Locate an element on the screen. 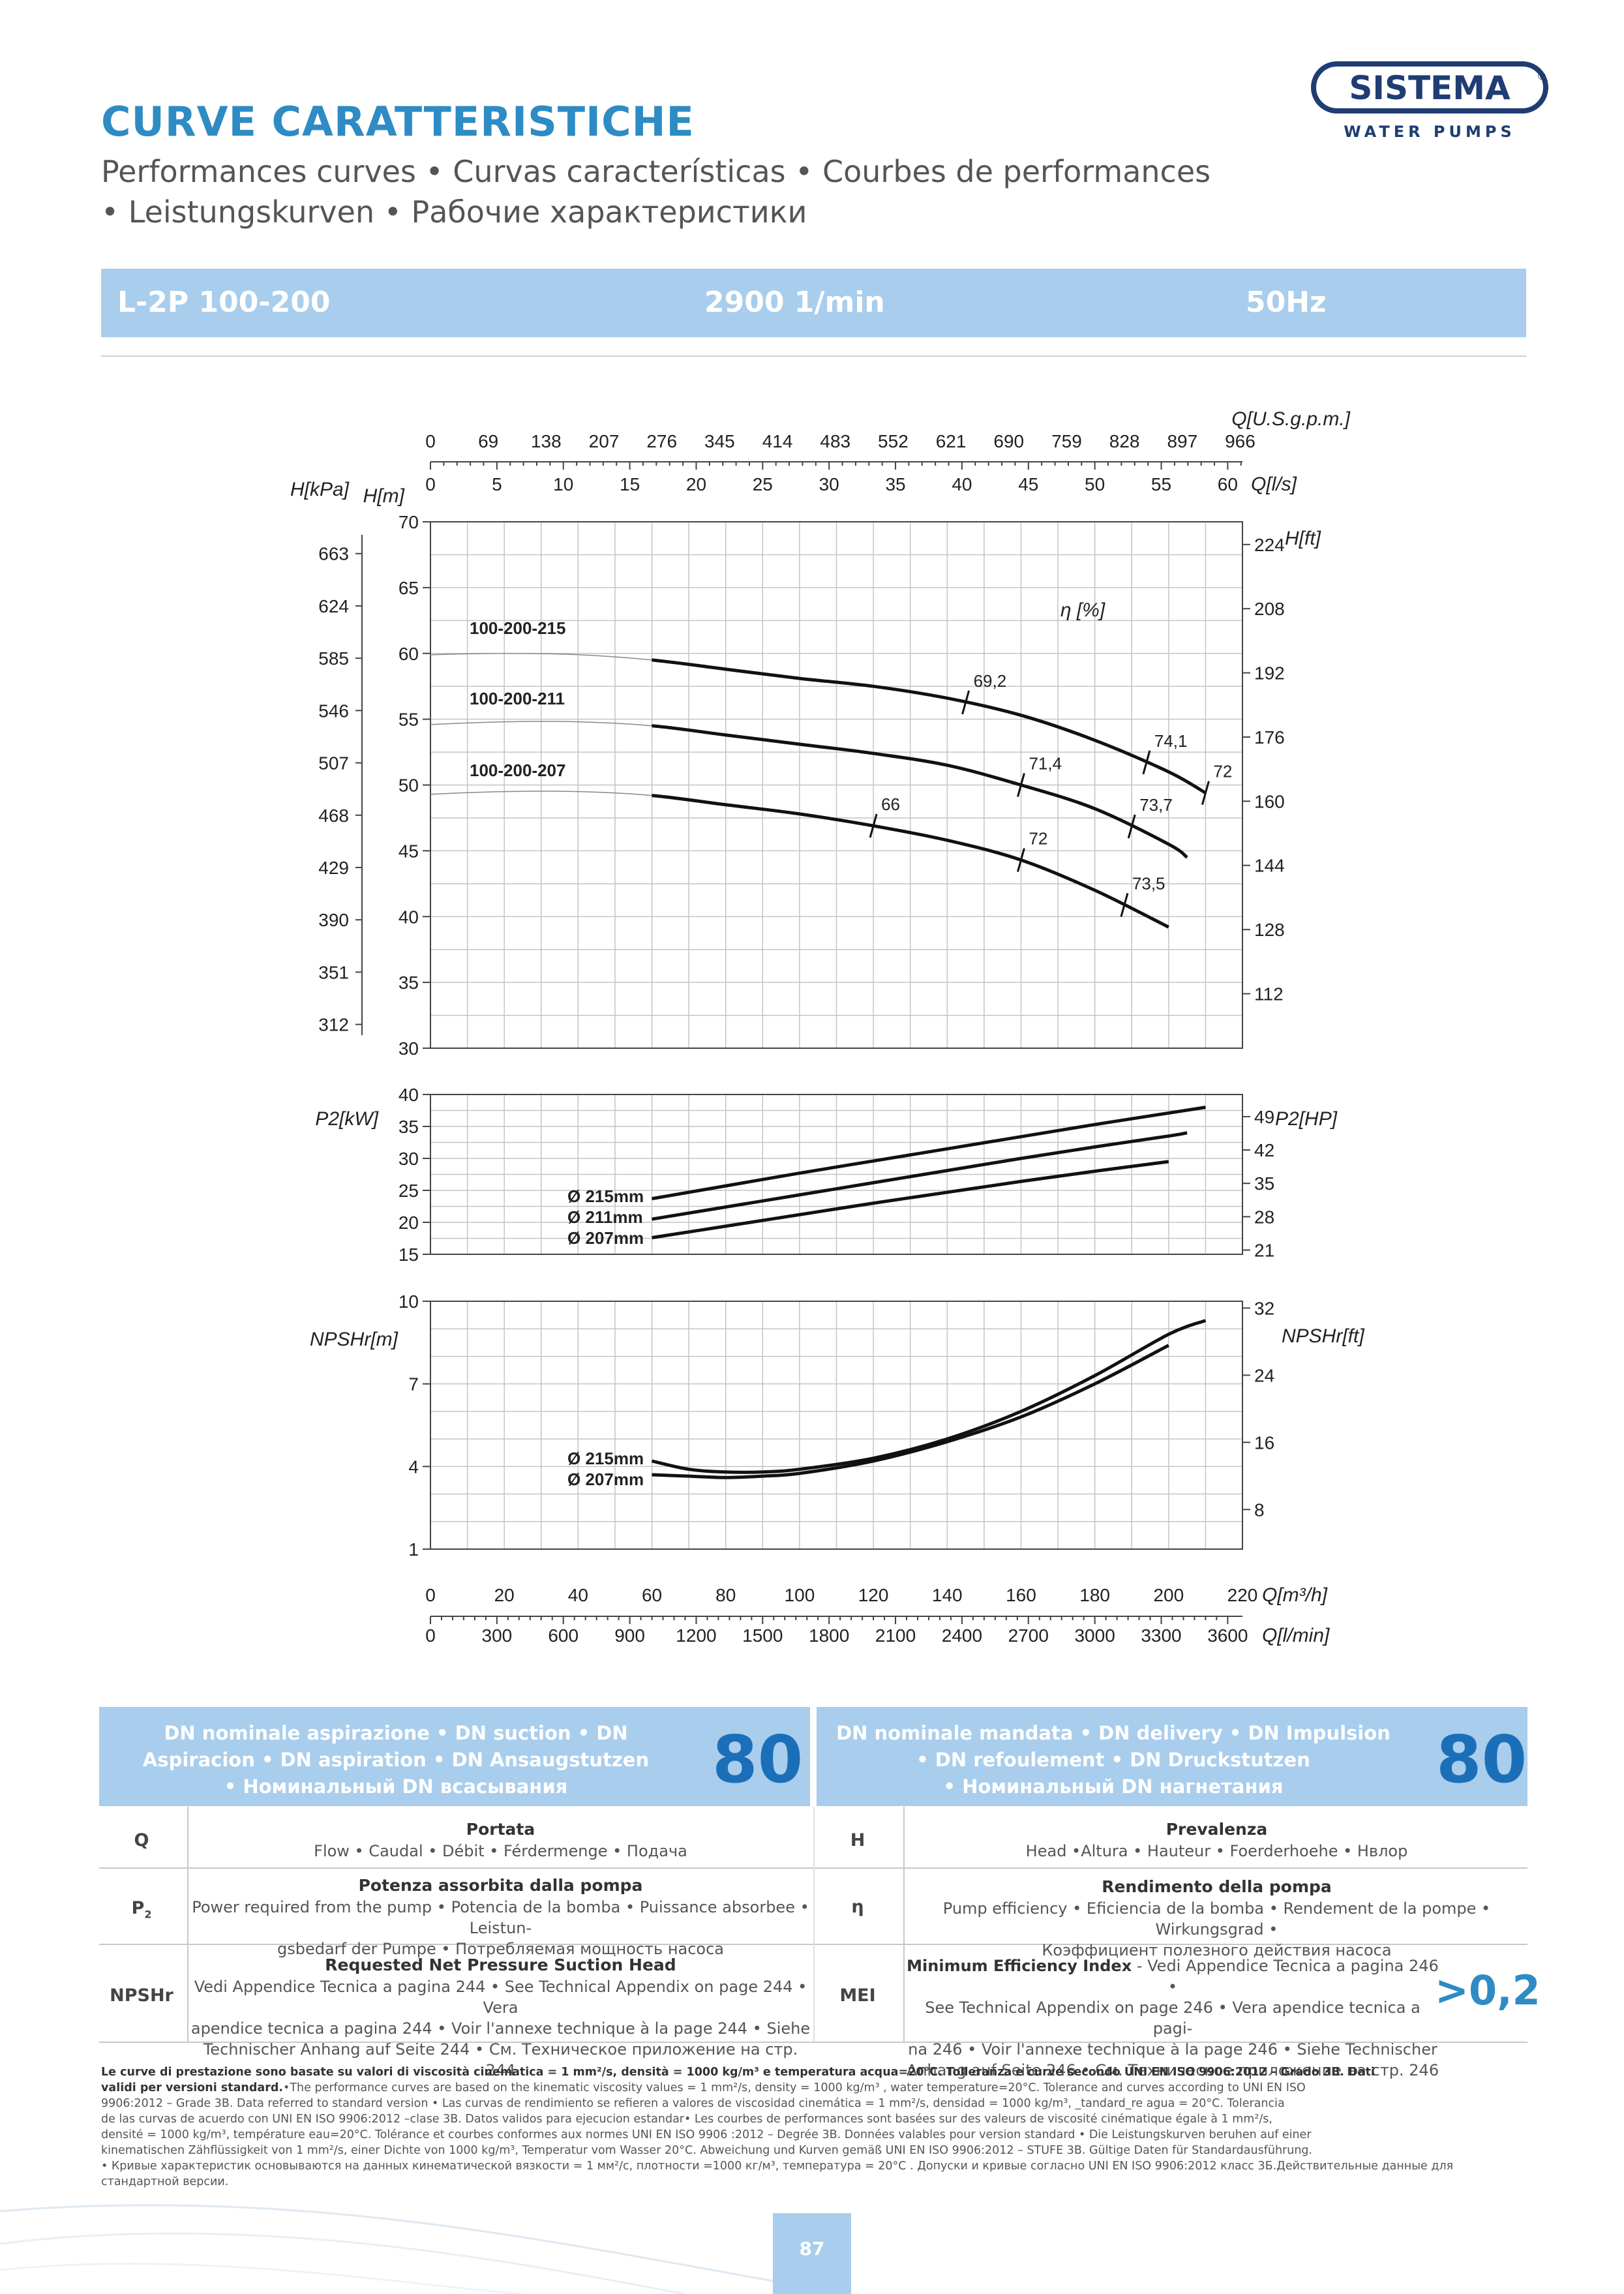 Image resolution: width=1624 pixels, height=2294 pixels. x-tick-label-ls: 35 is located at coordinates (895, 484).